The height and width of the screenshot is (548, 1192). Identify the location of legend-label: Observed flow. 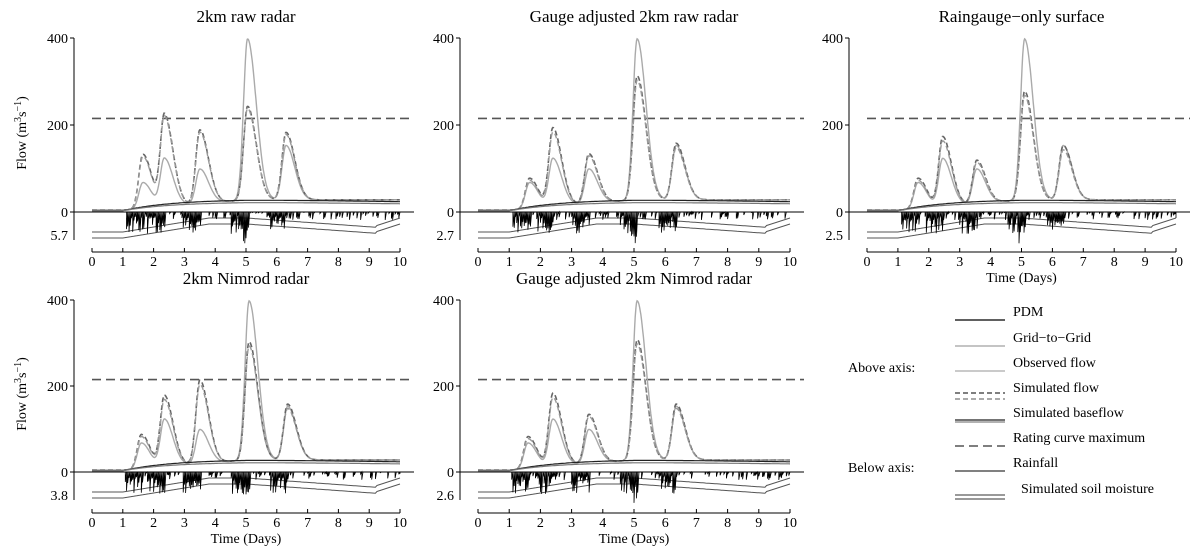
(1055, 363).